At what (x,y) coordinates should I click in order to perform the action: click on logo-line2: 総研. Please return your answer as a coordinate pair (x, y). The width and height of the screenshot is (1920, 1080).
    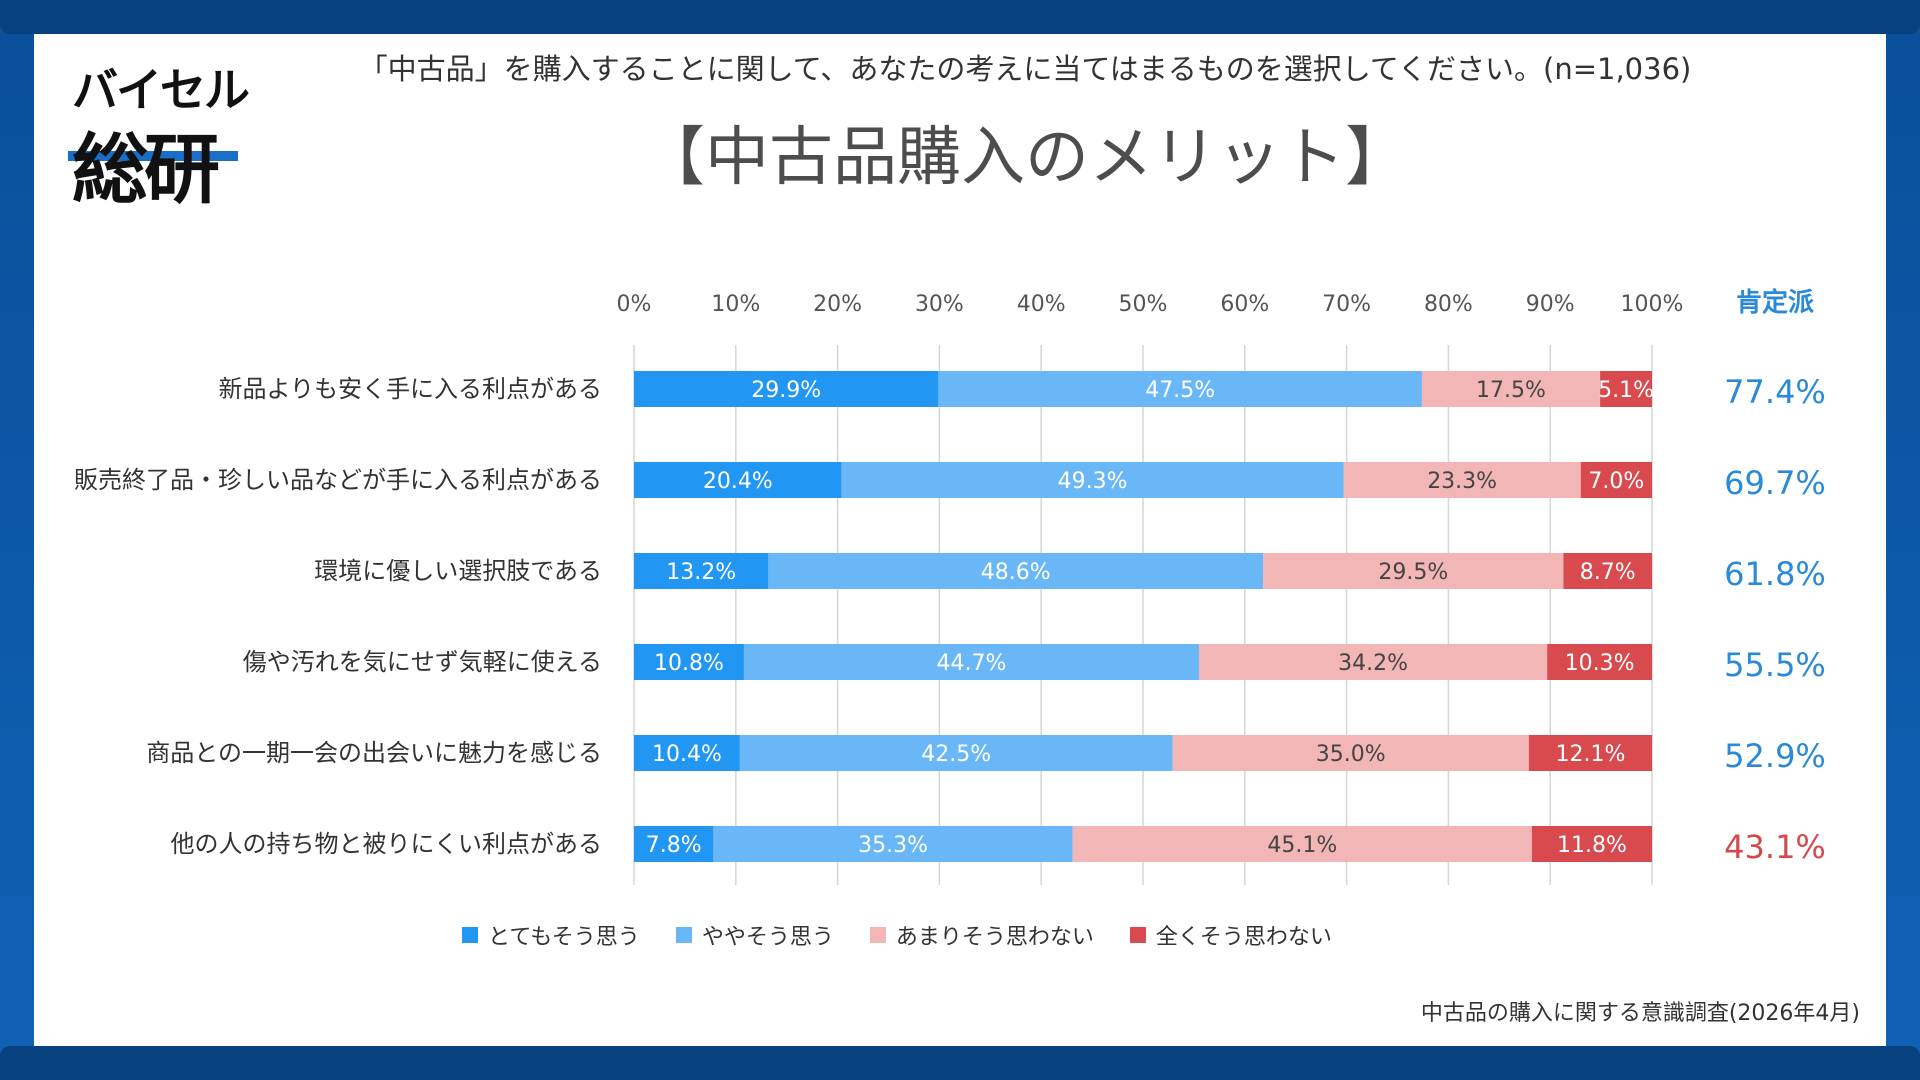
    Looking at the image, I should click on (146, 169).